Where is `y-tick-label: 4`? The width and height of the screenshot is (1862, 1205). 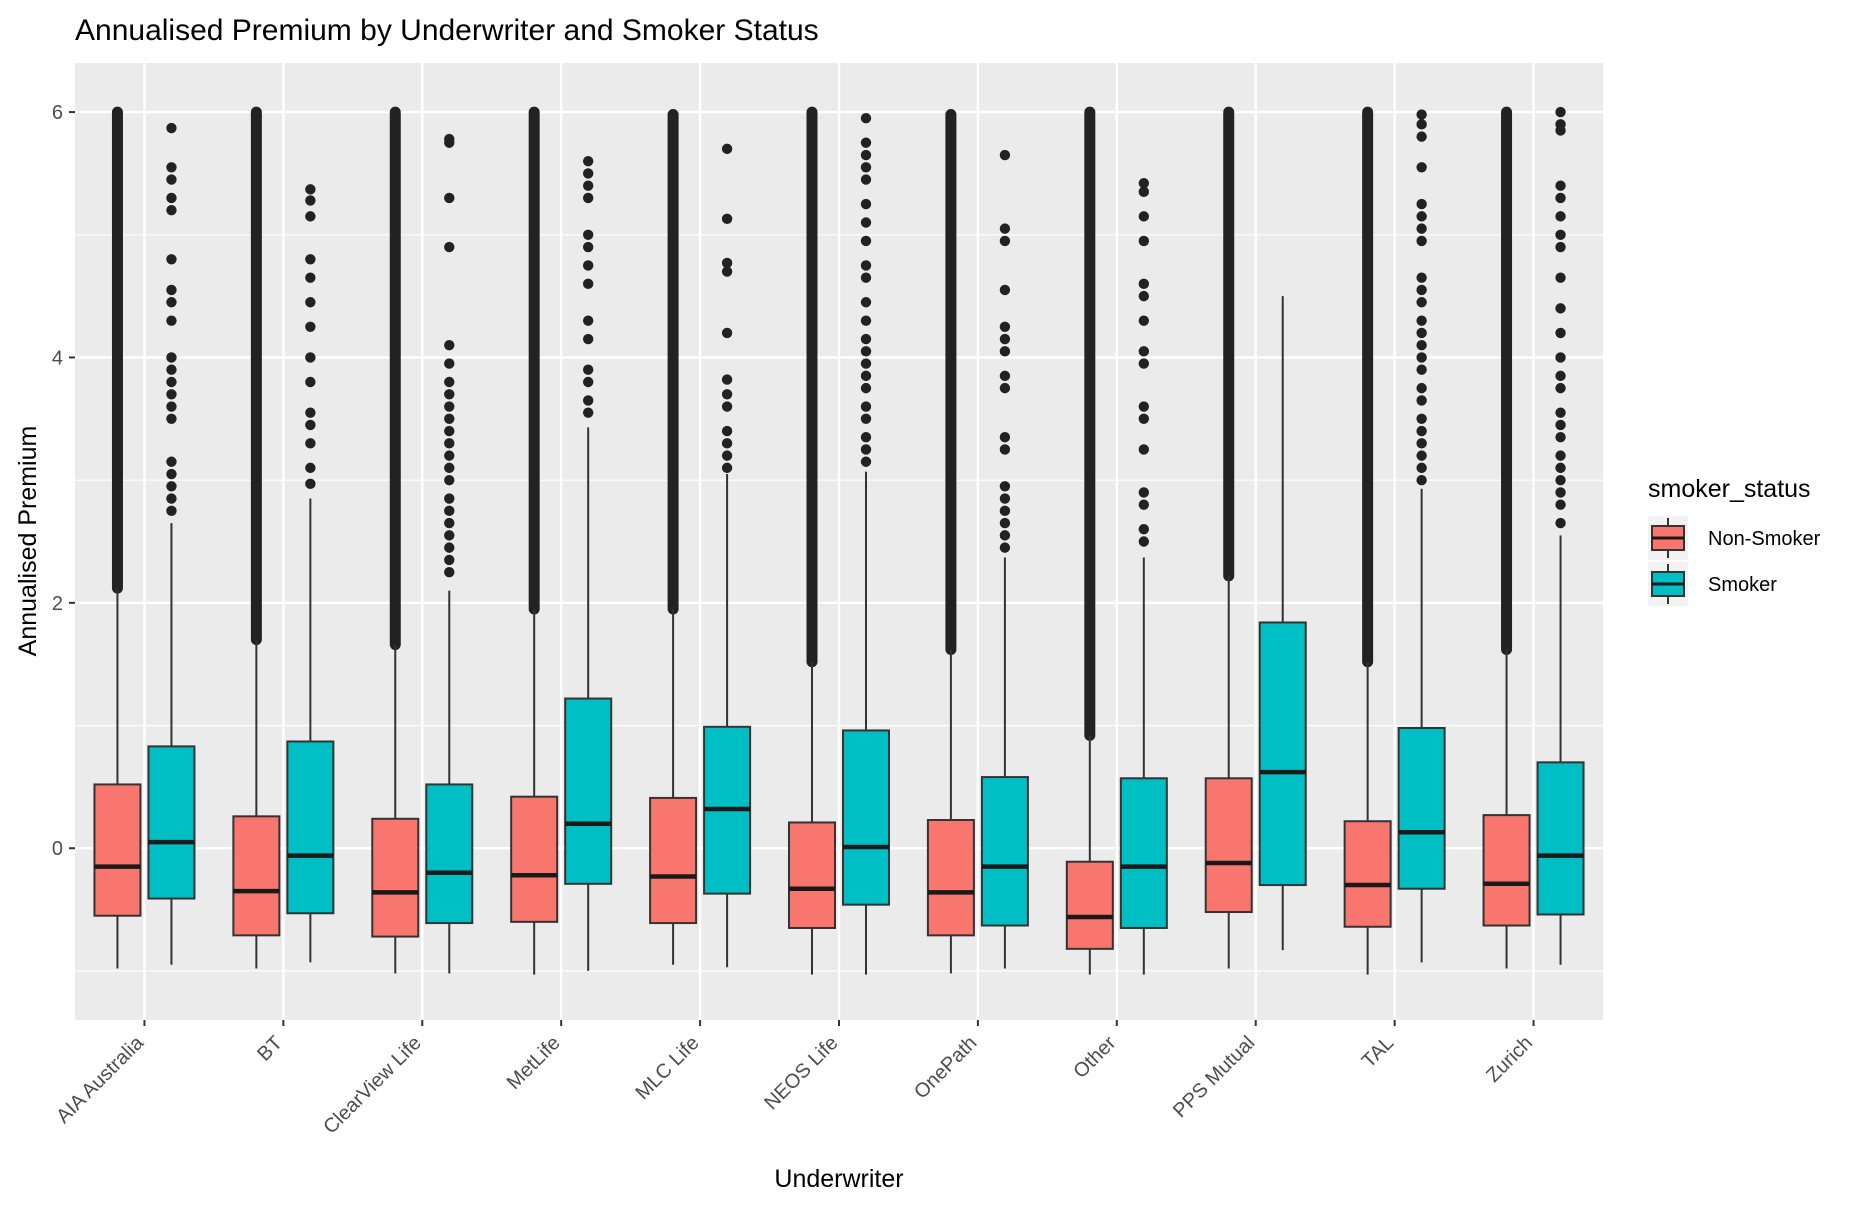 y-tick-label: 4 is located at coordinates (57, 358).